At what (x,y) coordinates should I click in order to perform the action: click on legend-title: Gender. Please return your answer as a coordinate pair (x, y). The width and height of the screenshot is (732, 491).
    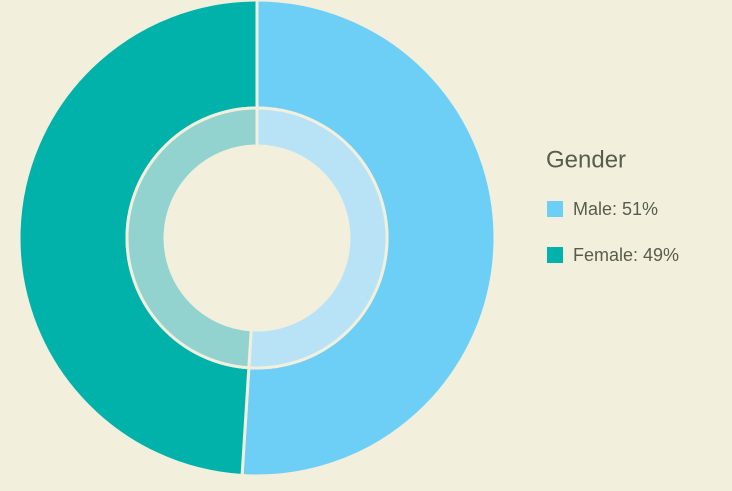
    Looking at the image, I should click on (586, 159).